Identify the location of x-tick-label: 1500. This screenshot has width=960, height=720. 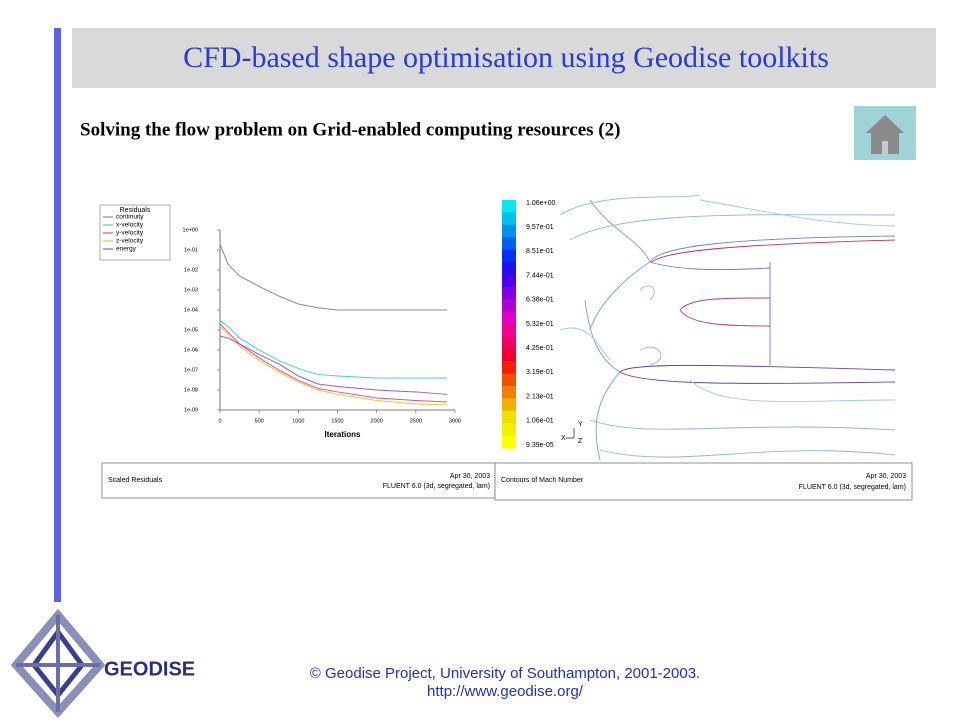
(337, 421).